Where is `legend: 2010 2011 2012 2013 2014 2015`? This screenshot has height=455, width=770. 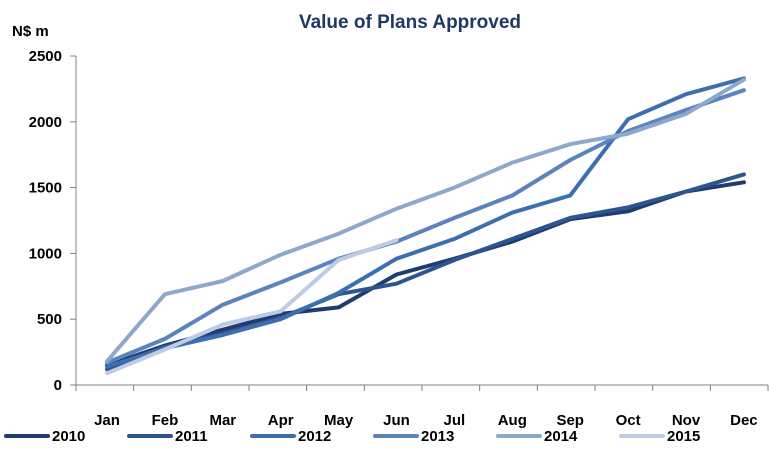
legend: 2010 2011 2012 2013 2014 2015 is located at coordinates (352, 436).